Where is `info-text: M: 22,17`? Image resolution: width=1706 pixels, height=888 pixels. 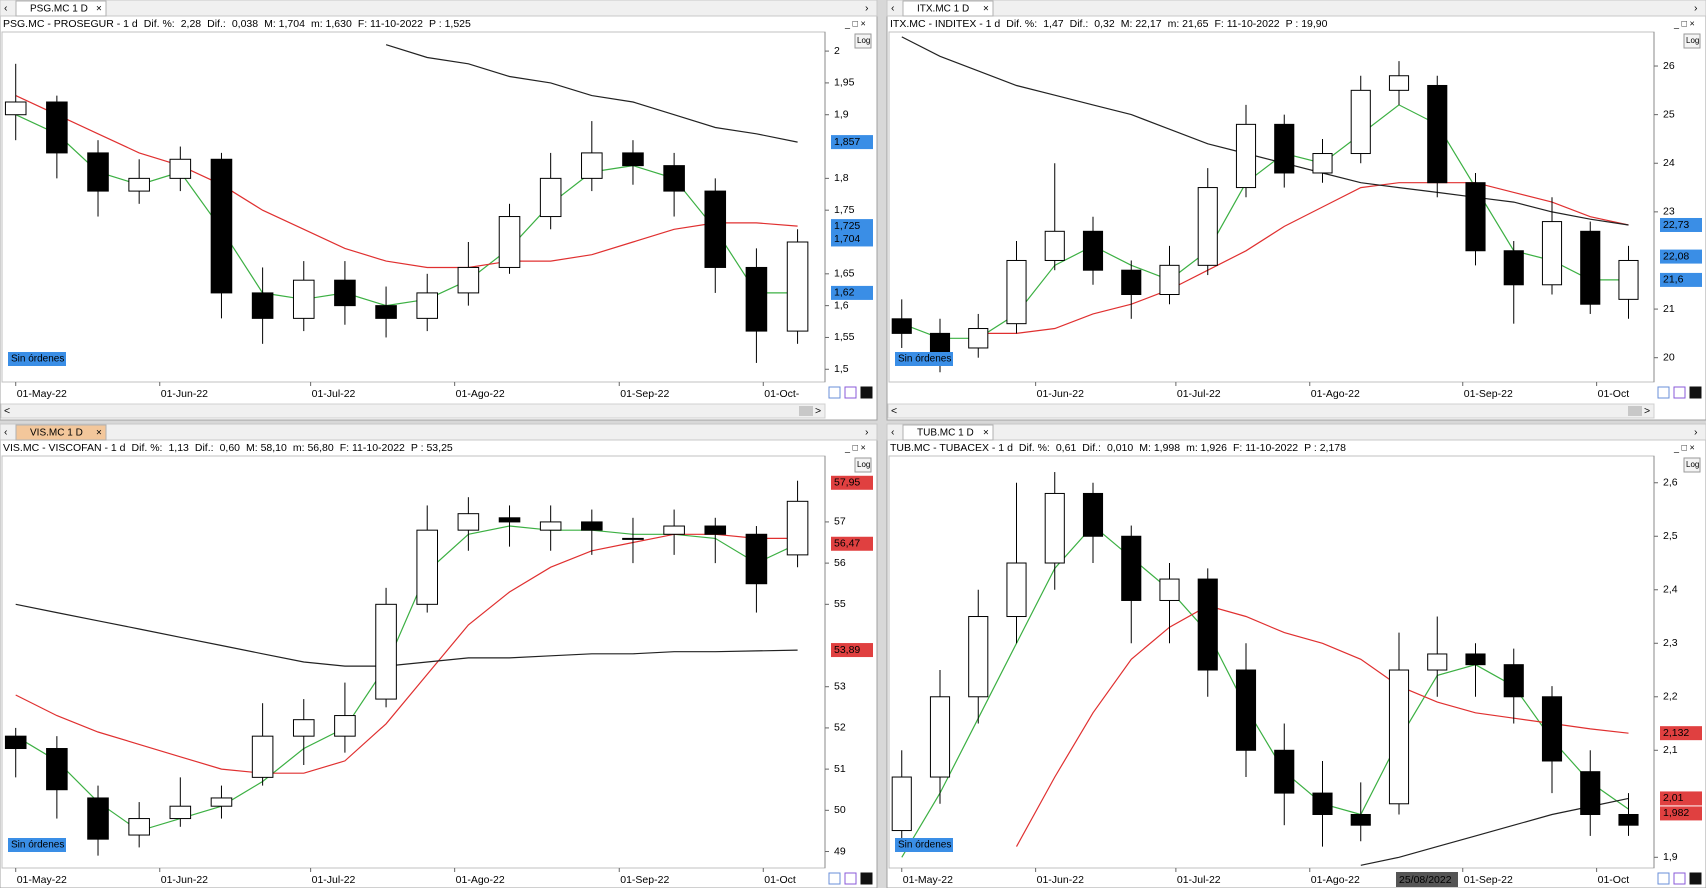
info-text: M: 22,17 is located at coordinates (1141, 24).